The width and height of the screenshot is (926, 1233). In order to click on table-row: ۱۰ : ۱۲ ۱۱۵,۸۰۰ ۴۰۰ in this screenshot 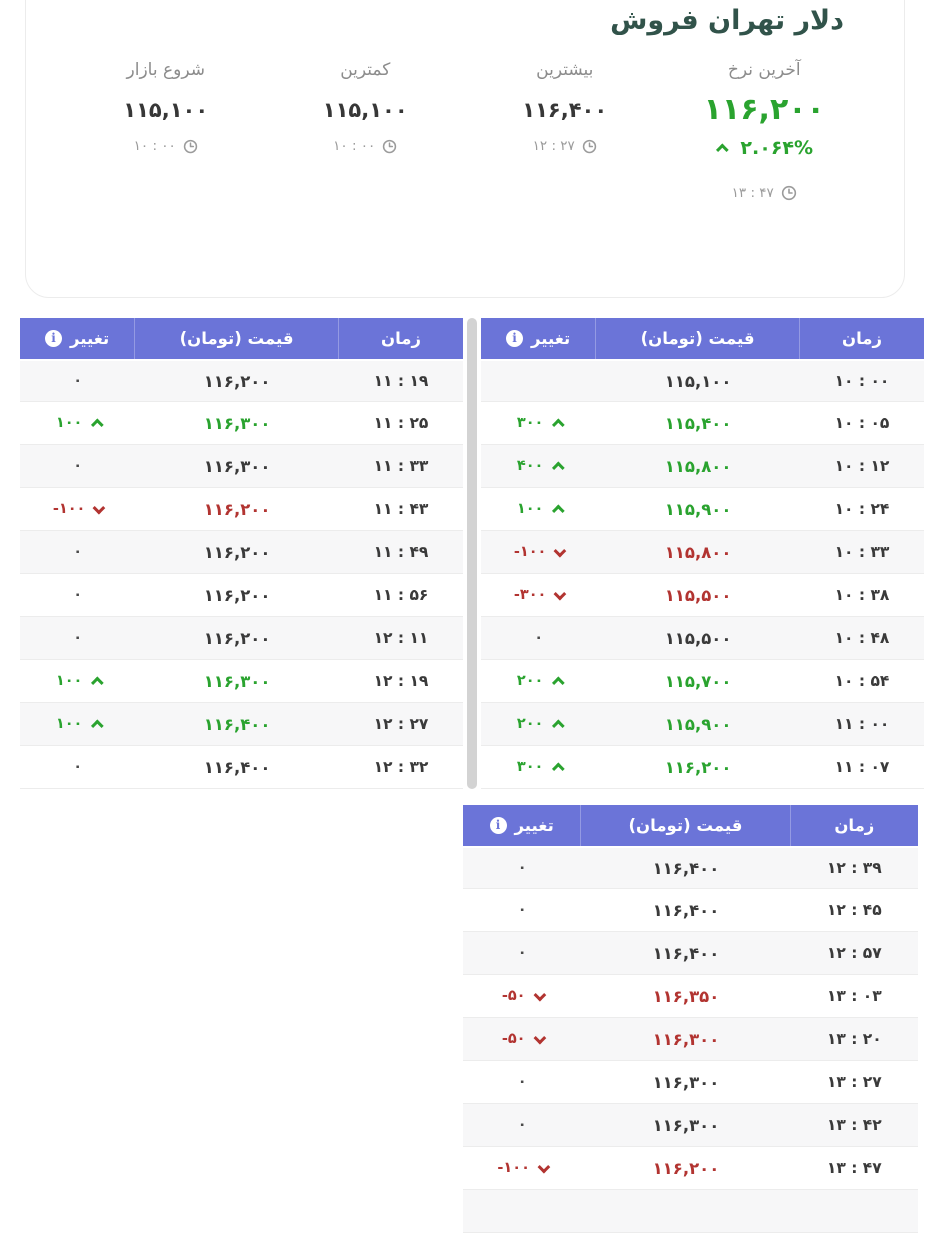, I will do `click(702, 466)`.